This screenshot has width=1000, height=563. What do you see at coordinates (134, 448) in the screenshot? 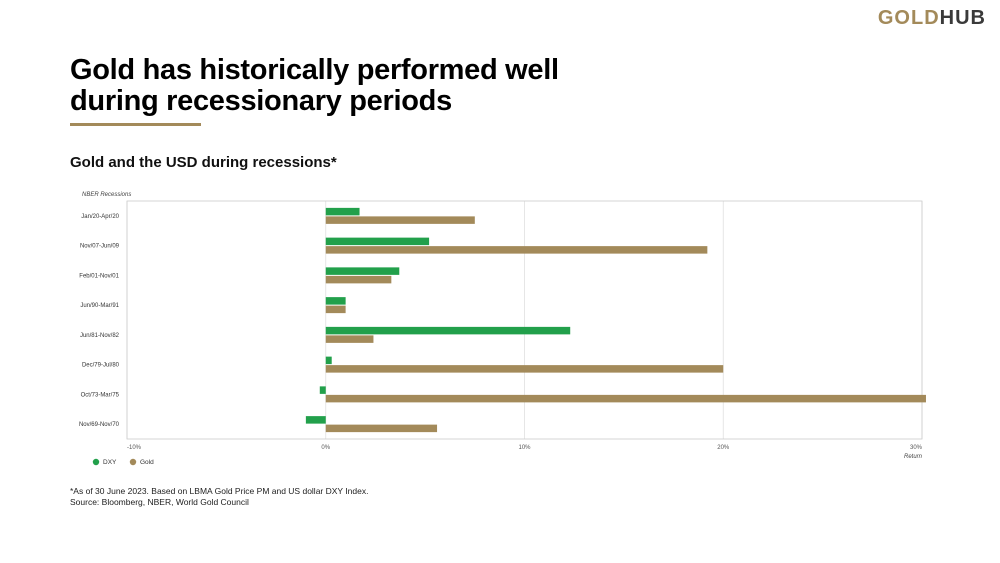
I see `x-tick-label: -10%` at bounding box center [134, 448].